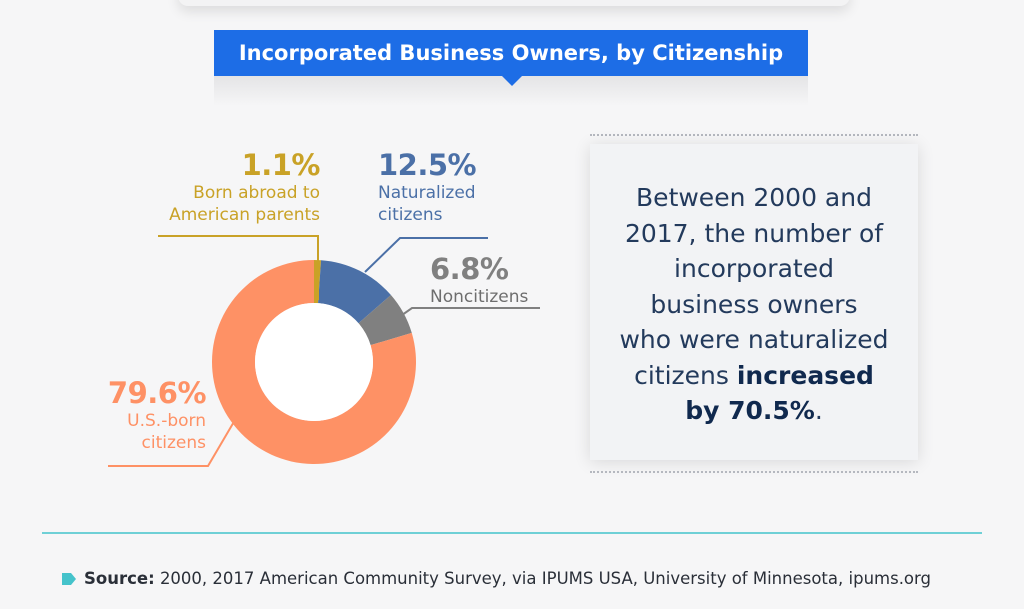 This screenshot has width=1024, height=609. What do you see at coordinates (385, 320) in the screenshot?
I see `slice-noncitizens` at bounding box center [385, 320].